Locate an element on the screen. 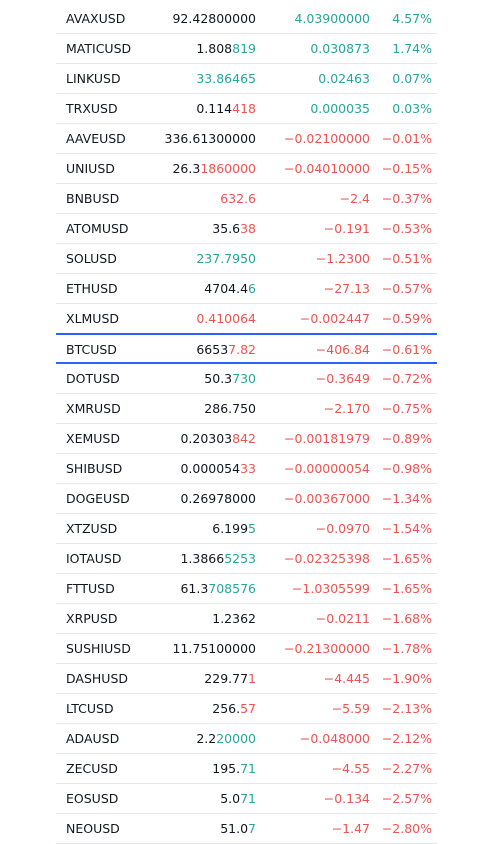 The height and width of the screenshot is (844, 494). price: 1.38665253 is located at coordinates (218, 558).